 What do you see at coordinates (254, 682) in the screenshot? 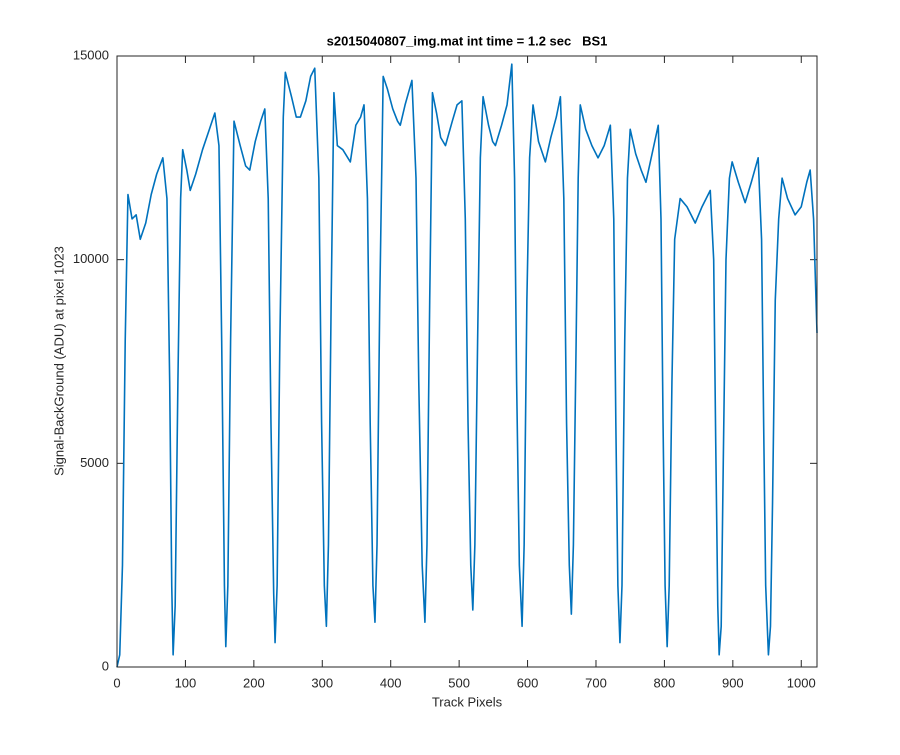
I see `x-tick-label: 200` at bounding box center [254, 682].